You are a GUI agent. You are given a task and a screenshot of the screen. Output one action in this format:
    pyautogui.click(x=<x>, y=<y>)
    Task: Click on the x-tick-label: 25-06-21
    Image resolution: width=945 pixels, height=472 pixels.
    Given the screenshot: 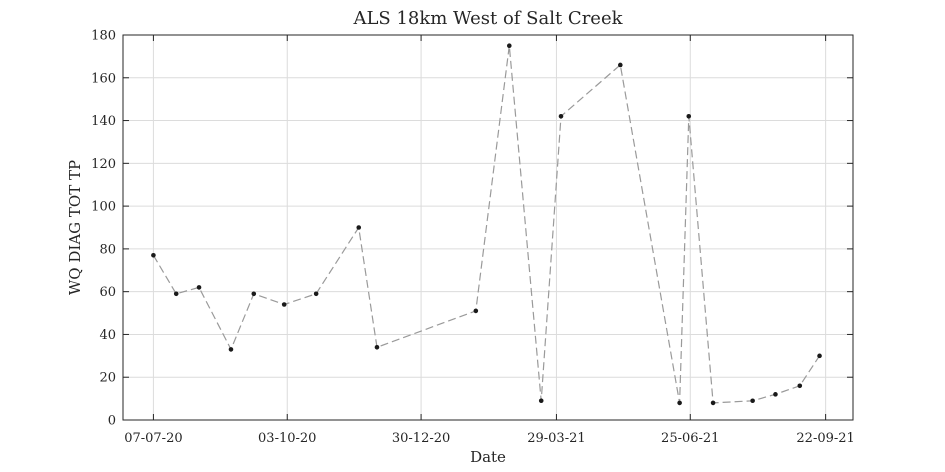 What is the action you would take?
    pyautogui.click(x=690, y=438)
    